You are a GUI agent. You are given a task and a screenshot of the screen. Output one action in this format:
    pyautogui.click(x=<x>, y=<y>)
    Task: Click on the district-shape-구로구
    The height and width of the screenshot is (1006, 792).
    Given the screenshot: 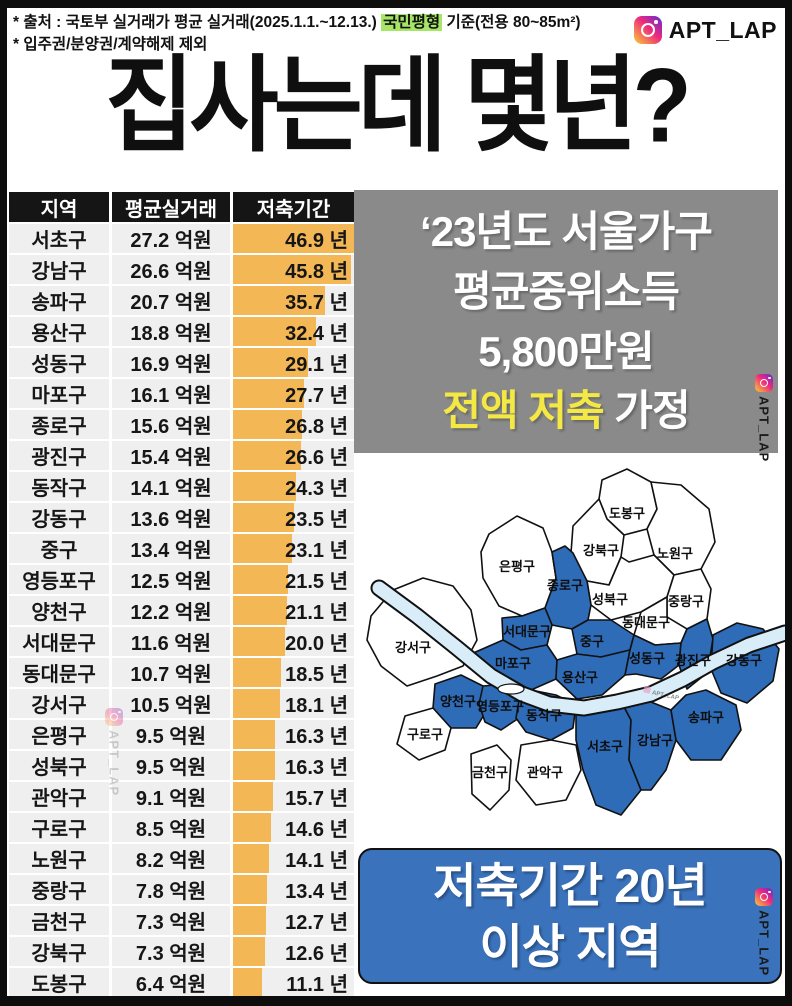 What is the action you would take?
    pyautogui.click(x=424, y=734)
    